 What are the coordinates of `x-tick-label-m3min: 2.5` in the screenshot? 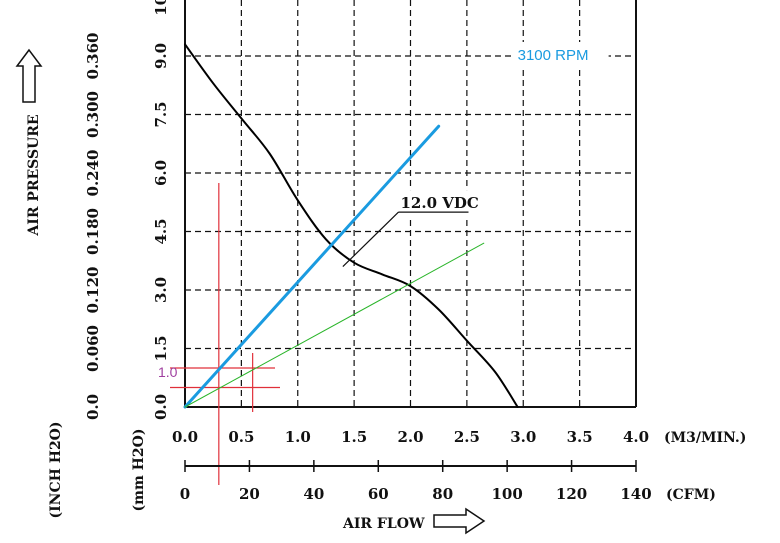 It's located at (467, 437).